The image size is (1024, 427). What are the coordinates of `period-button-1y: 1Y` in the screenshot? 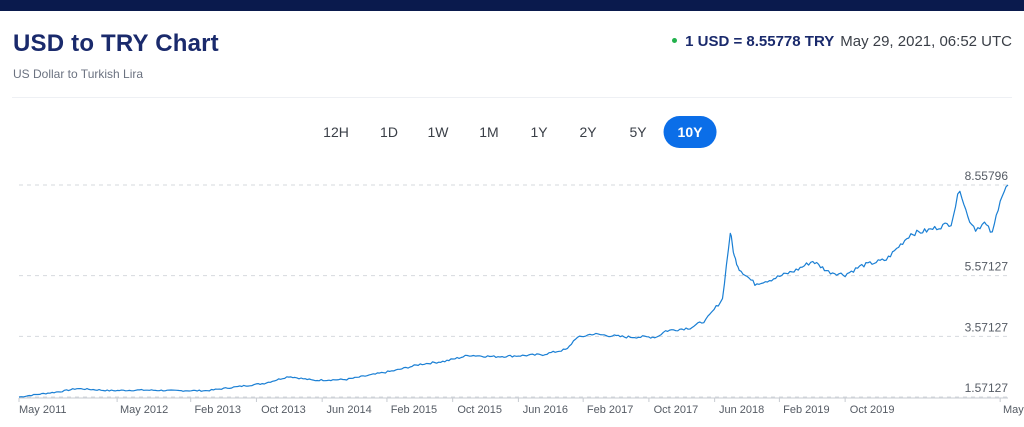 It's located at (539, 132).